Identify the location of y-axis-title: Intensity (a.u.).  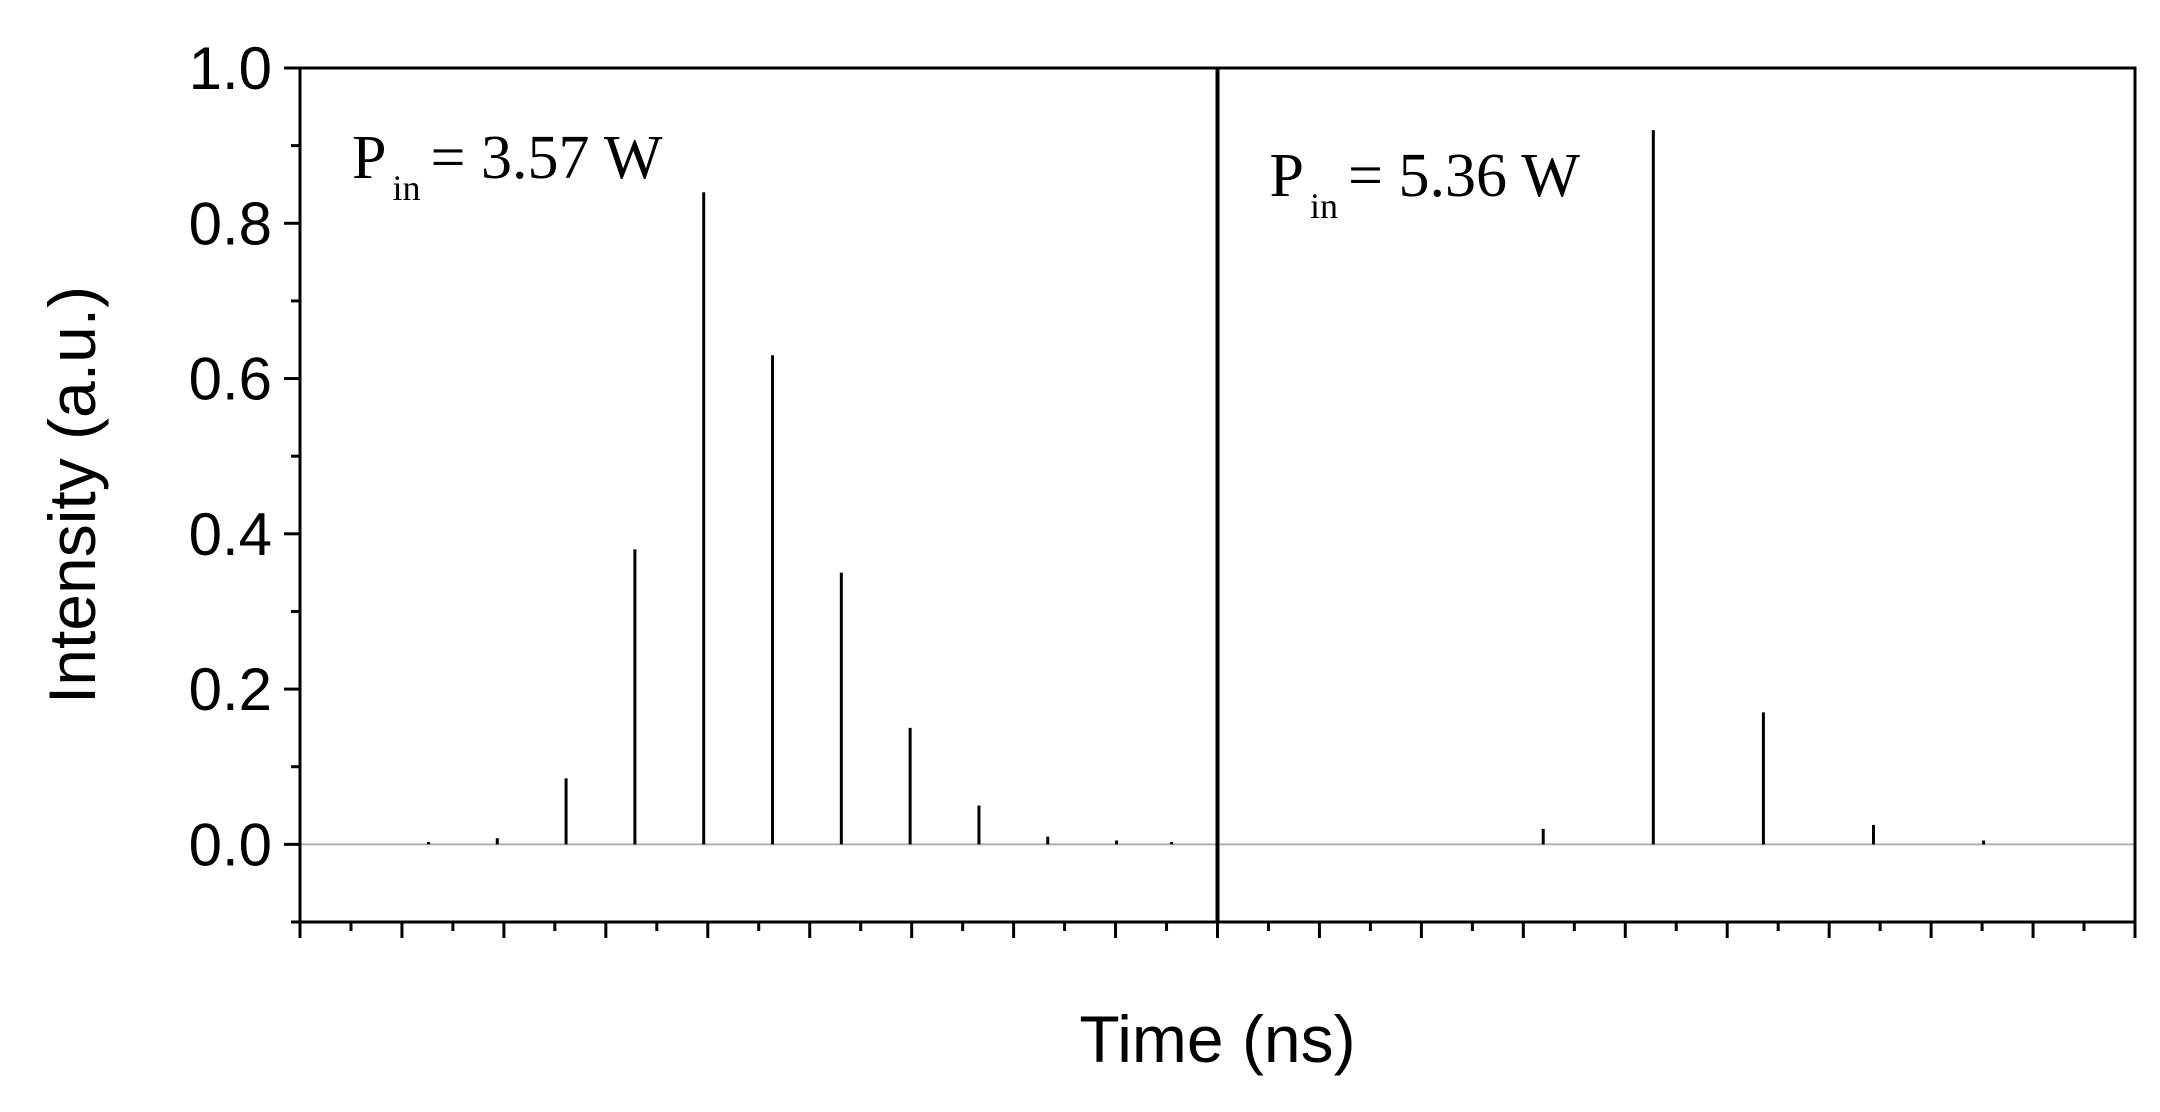
(72, 495).